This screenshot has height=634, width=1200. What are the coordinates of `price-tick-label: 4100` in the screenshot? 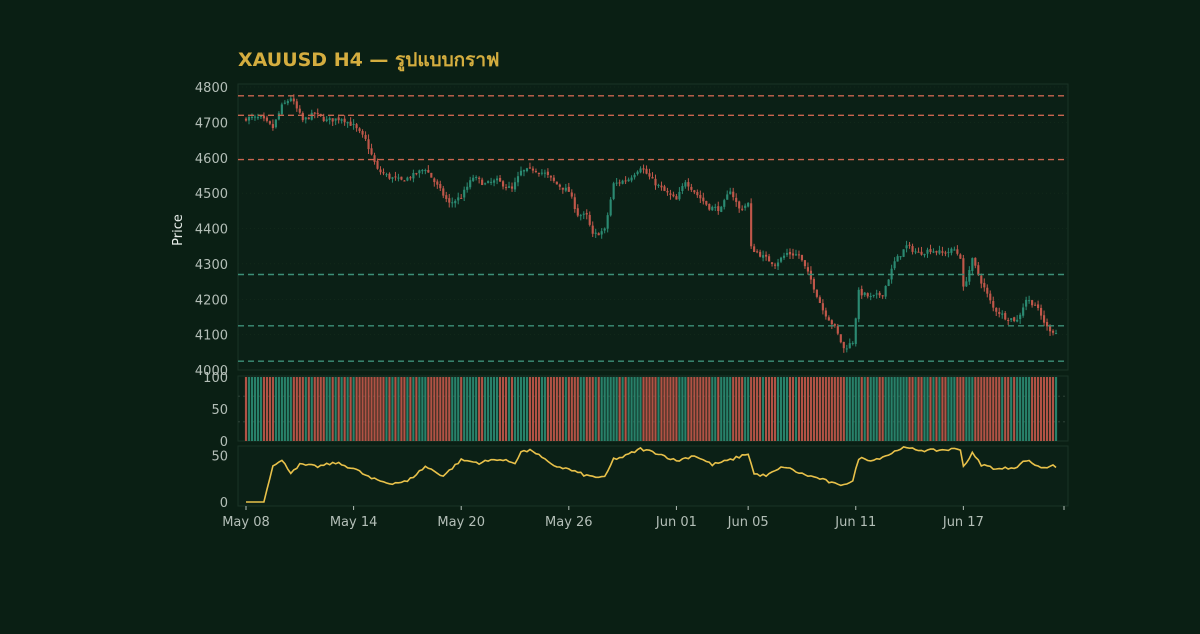 It's located at (211, 336).